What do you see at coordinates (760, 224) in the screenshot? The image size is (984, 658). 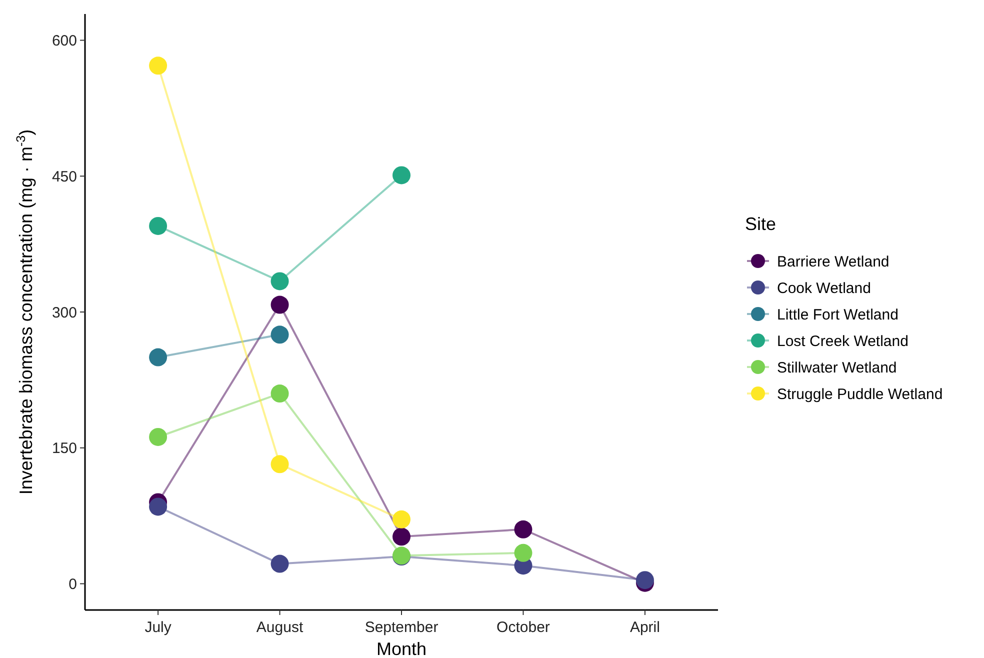 I see `legend-title: Site` at bounding box center [760, 224].